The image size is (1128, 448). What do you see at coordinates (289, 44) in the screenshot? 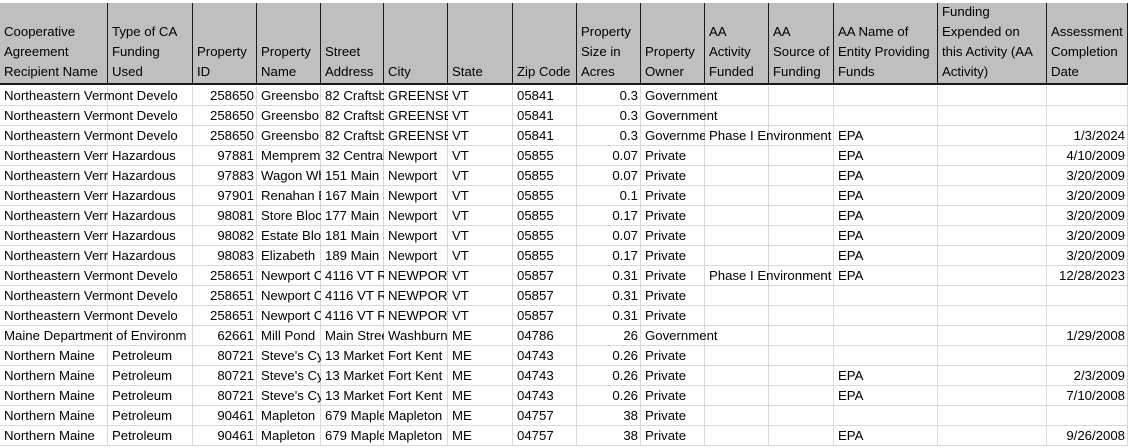
I see `column-header-property-name: Property Name` at bounding box center [289, 44].